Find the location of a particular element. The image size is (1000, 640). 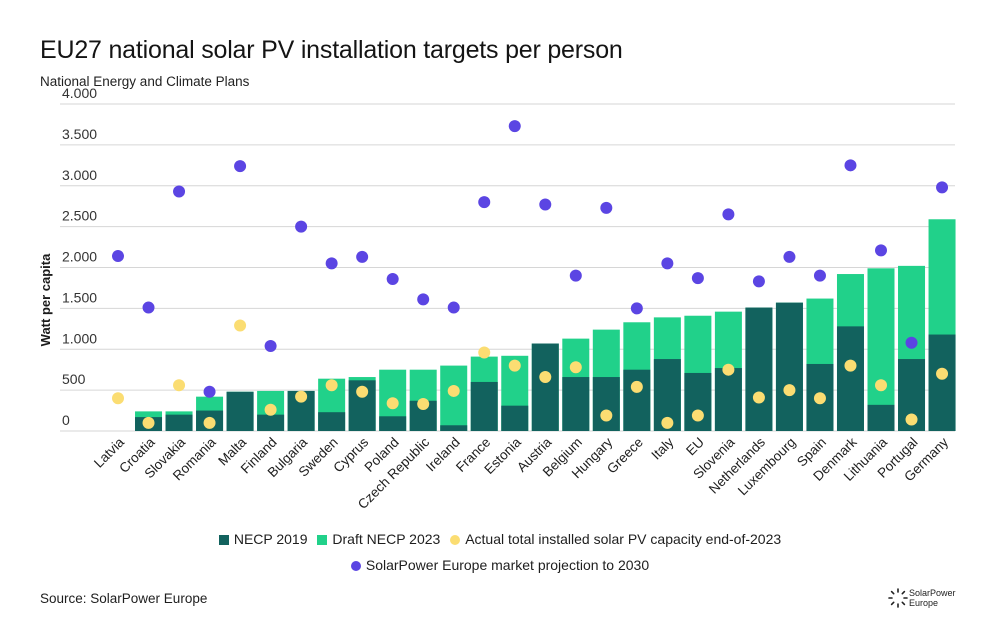

bar-necp-2019-estonia is located at coordinates (515, 418).